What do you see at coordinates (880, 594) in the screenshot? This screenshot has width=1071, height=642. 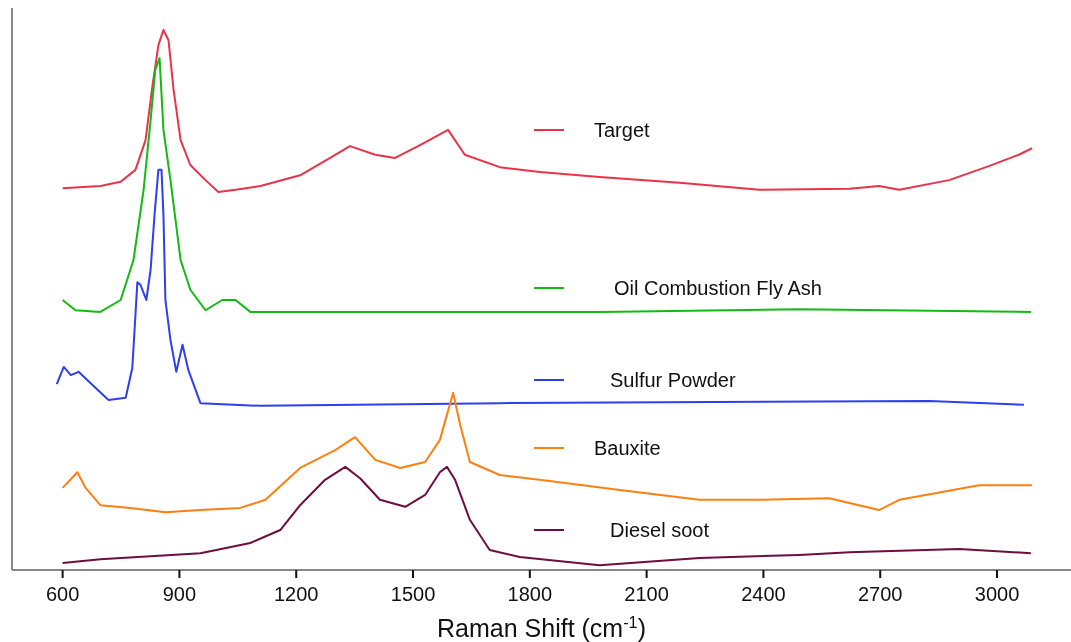 I see `x-tick-label: 2700` at bounding box center [880, 594].